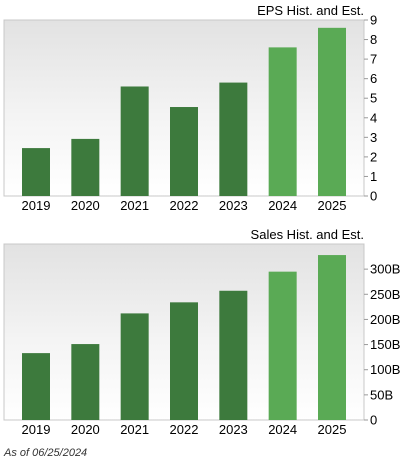  What do you see at coordinates (184, 205) in the screenshot?
I see `eps-x-tick-label: 2022` at bounding box center [184, 205].